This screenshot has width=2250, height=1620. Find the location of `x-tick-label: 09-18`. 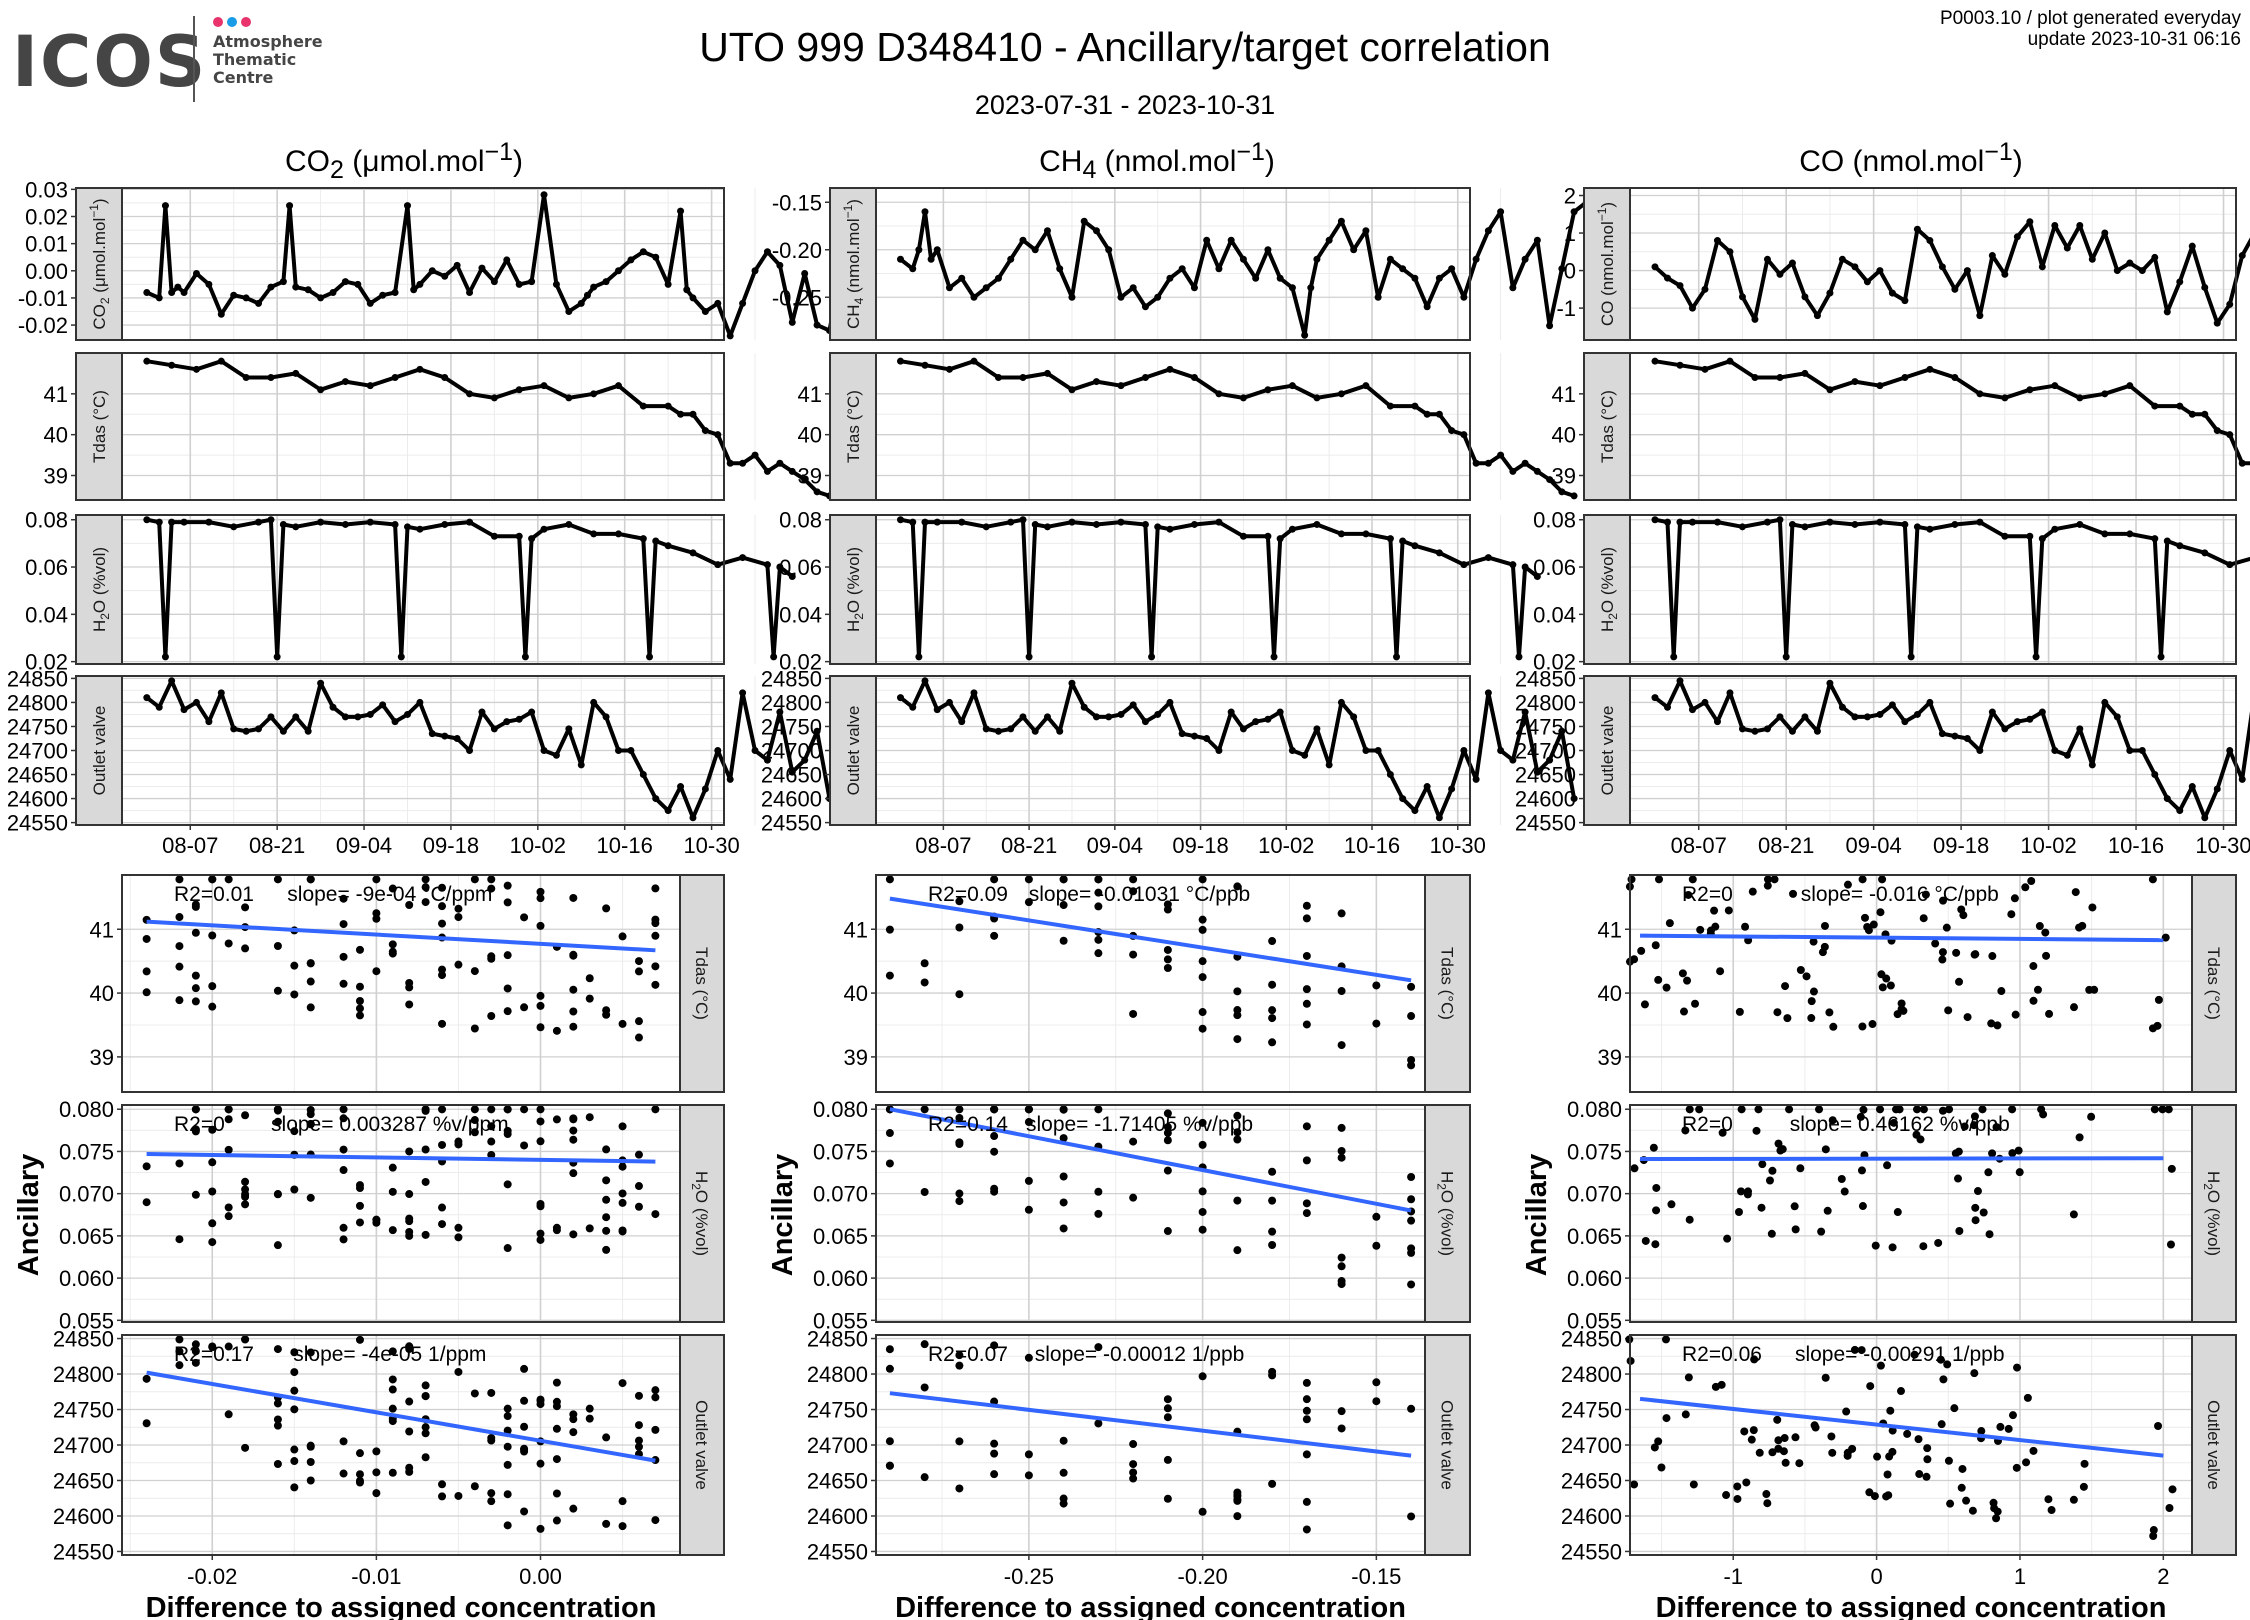

x-tick-label: 09-18 is located at coordinates (451, 845).